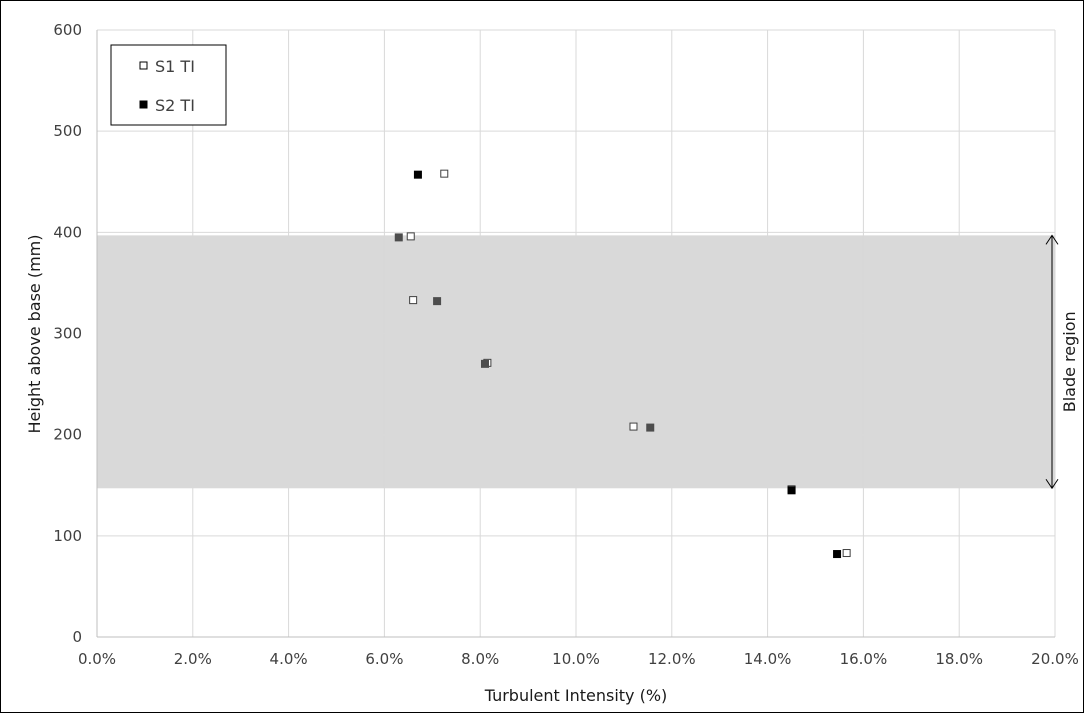  I want to click on legend-label-s2: S2 TI, so click(175, 105).